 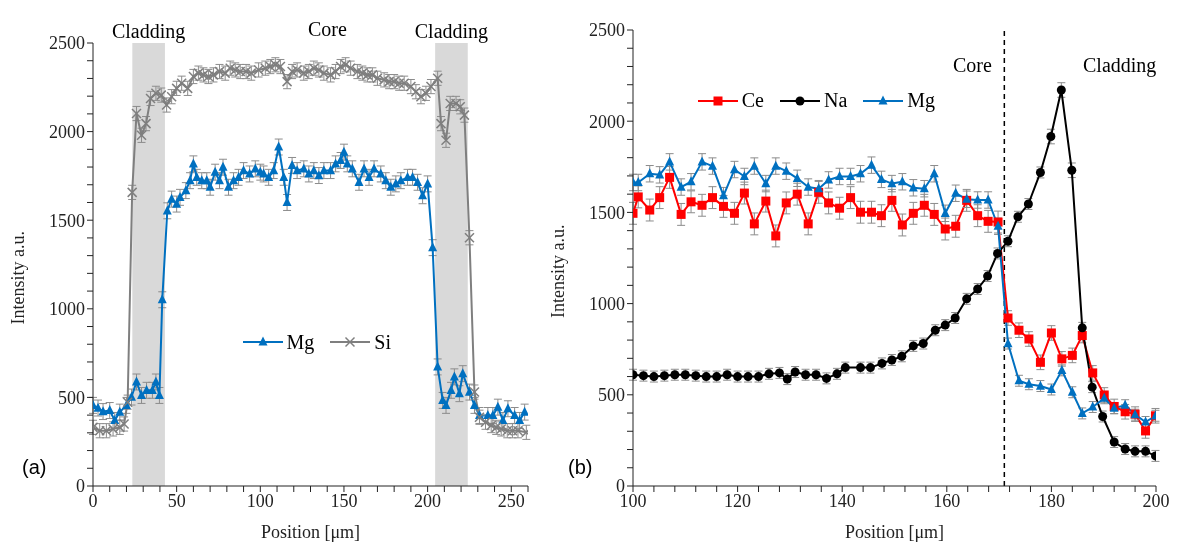 What do you see at coordinates (327, 29) in the screenshot?
I see `text: Core` at bounding box center [327, 29].